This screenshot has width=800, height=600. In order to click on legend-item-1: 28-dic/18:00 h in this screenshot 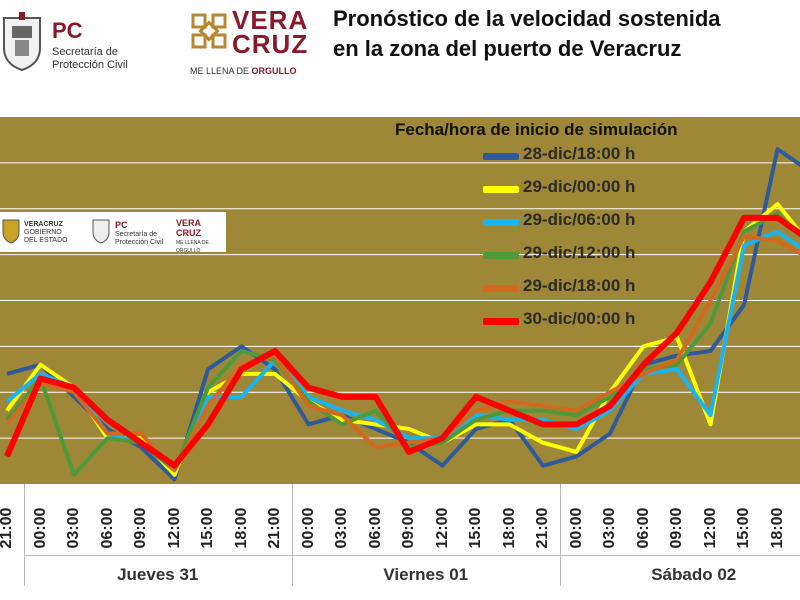, I will do `click(595, 156)`.